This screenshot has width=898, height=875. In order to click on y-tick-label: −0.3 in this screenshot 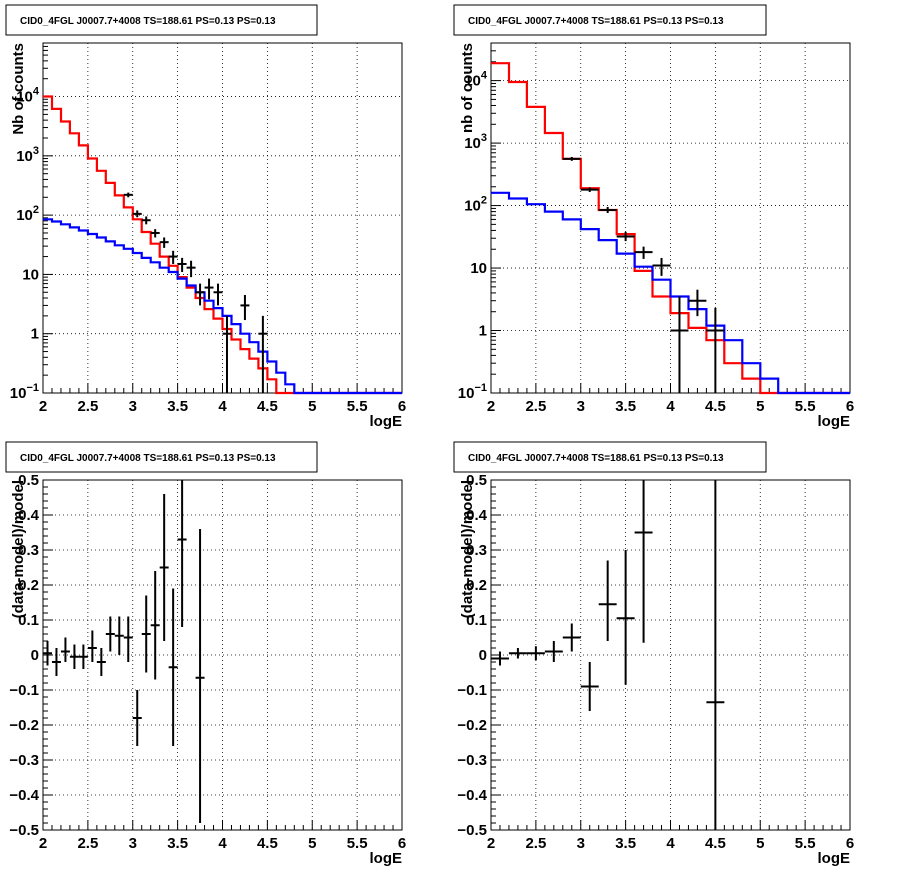, I will do `click(24, 760)`.